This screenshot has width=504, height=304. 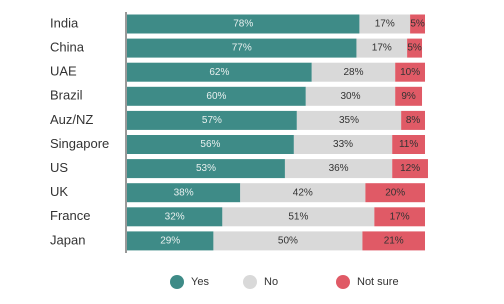 I want to click on category-label: China, so click(x=67, y=47).